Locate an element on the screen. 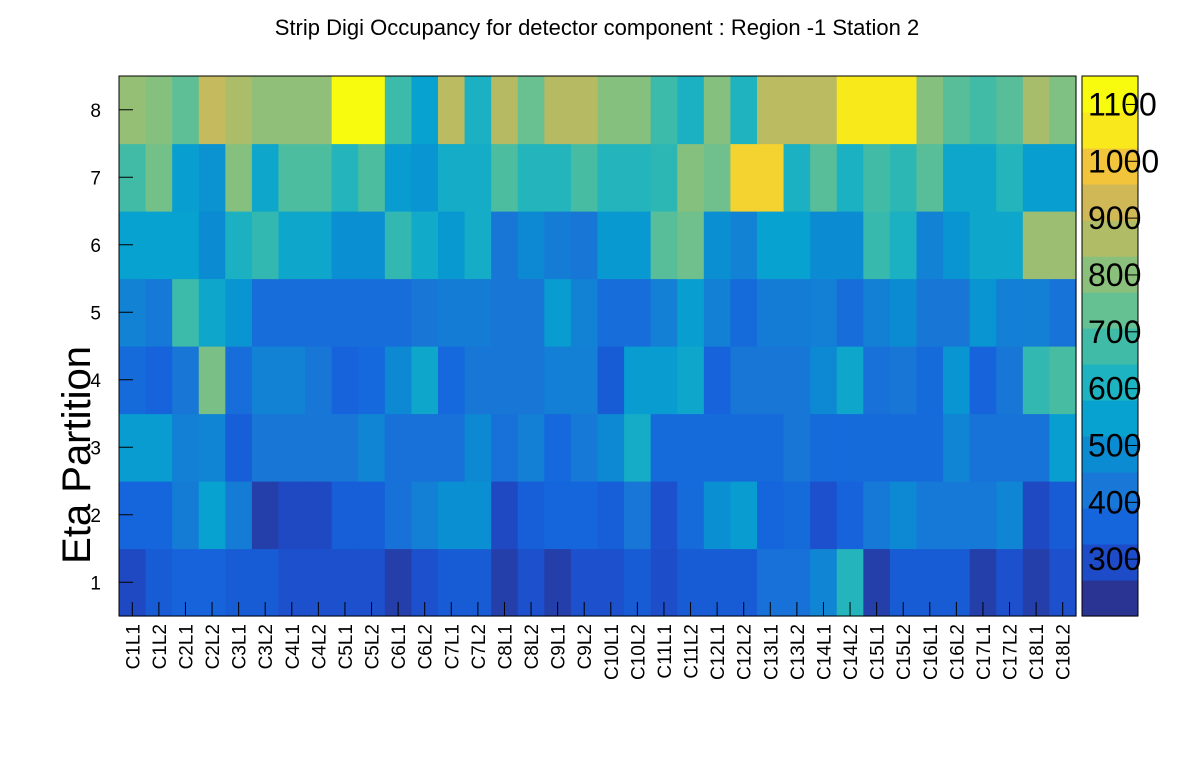  y-axis-label: Eta Partition is located at coordinates (77, 455).